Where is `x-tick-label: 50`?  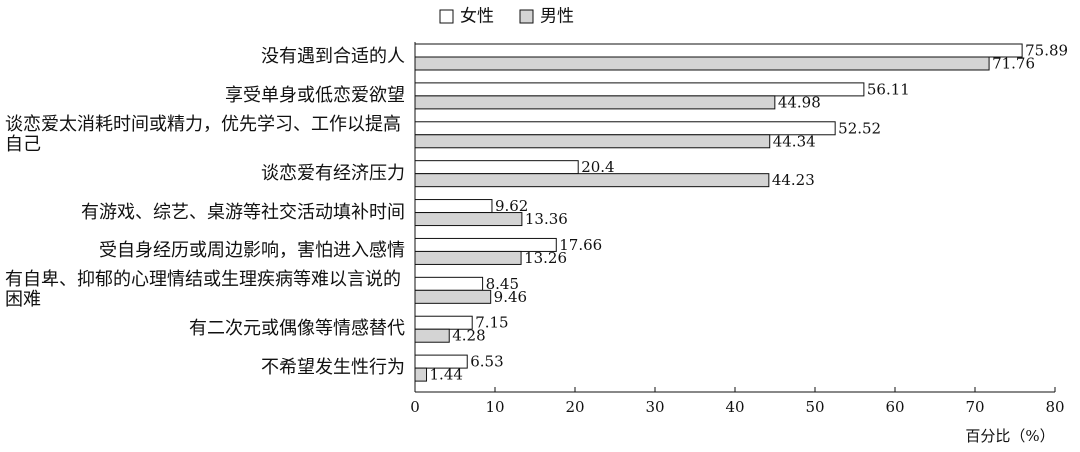 x-tick-label: 50 is located at coordinates (814, 407).